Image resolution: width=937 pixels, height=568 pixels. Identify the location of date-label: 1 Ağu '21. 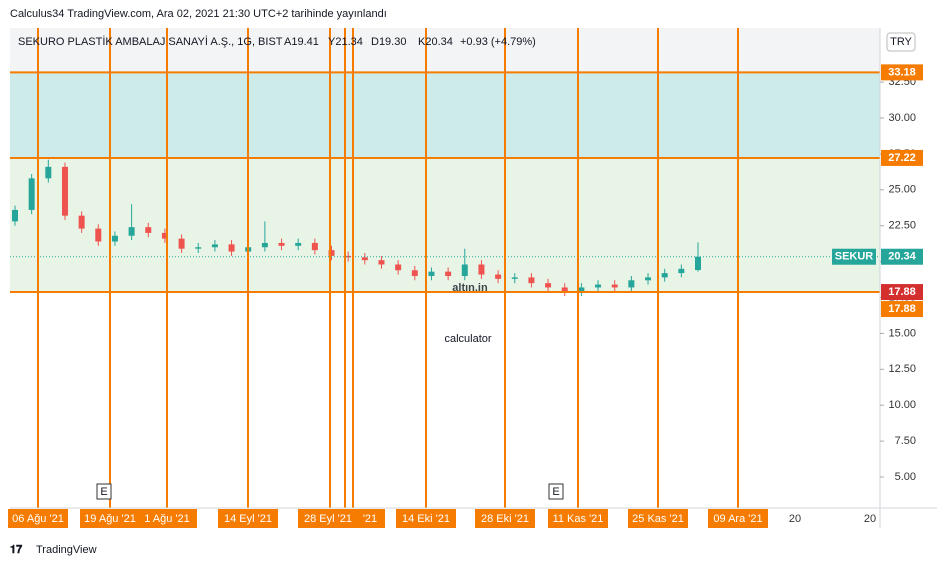
(167, 519).